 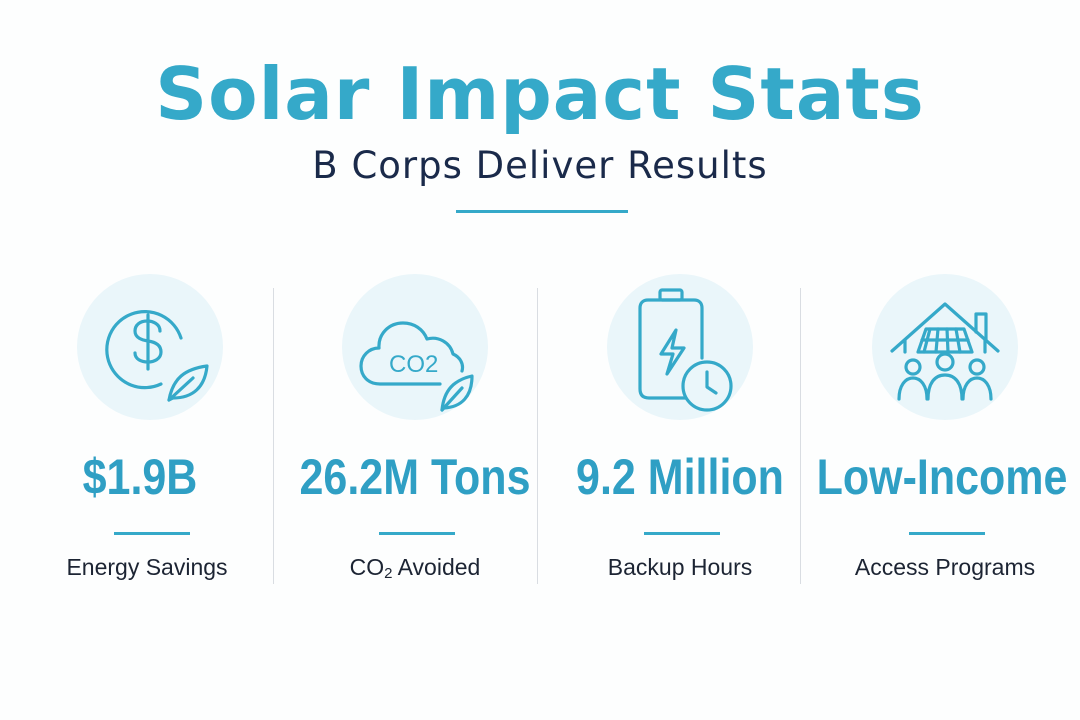 What do you see at coordinates (150, 347) in the screenshot?
I see `dollar-coin-leaf-icon` at bounding box center [150, 347].